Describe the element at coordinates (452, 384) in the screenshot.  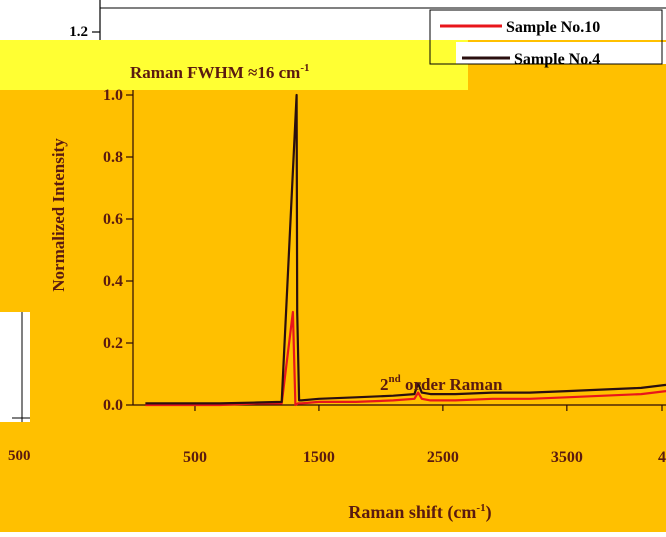
I see `second-order-suffix: order Raman` at that location.